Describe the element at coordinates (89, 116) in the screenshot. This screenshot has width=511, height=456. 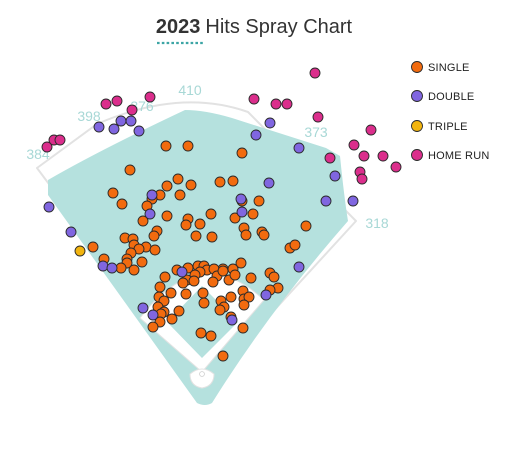
I see `distance-label-left-center: 398` at that location.